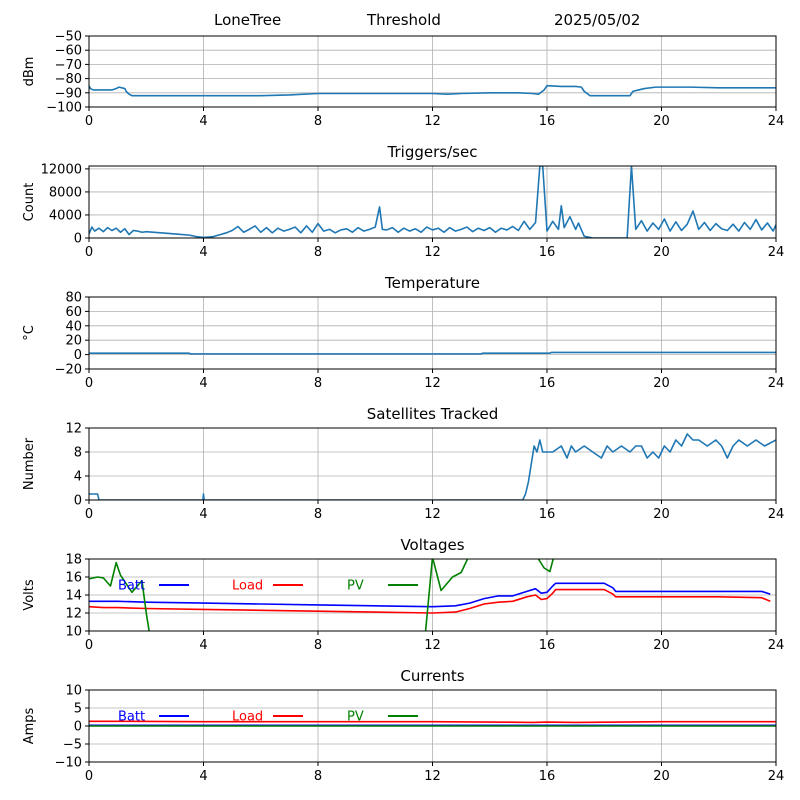  What do you see at coordinates (29, 595) in the screenshot?
I see `y-axis-label: Volts` at bounding box center [29, 595].